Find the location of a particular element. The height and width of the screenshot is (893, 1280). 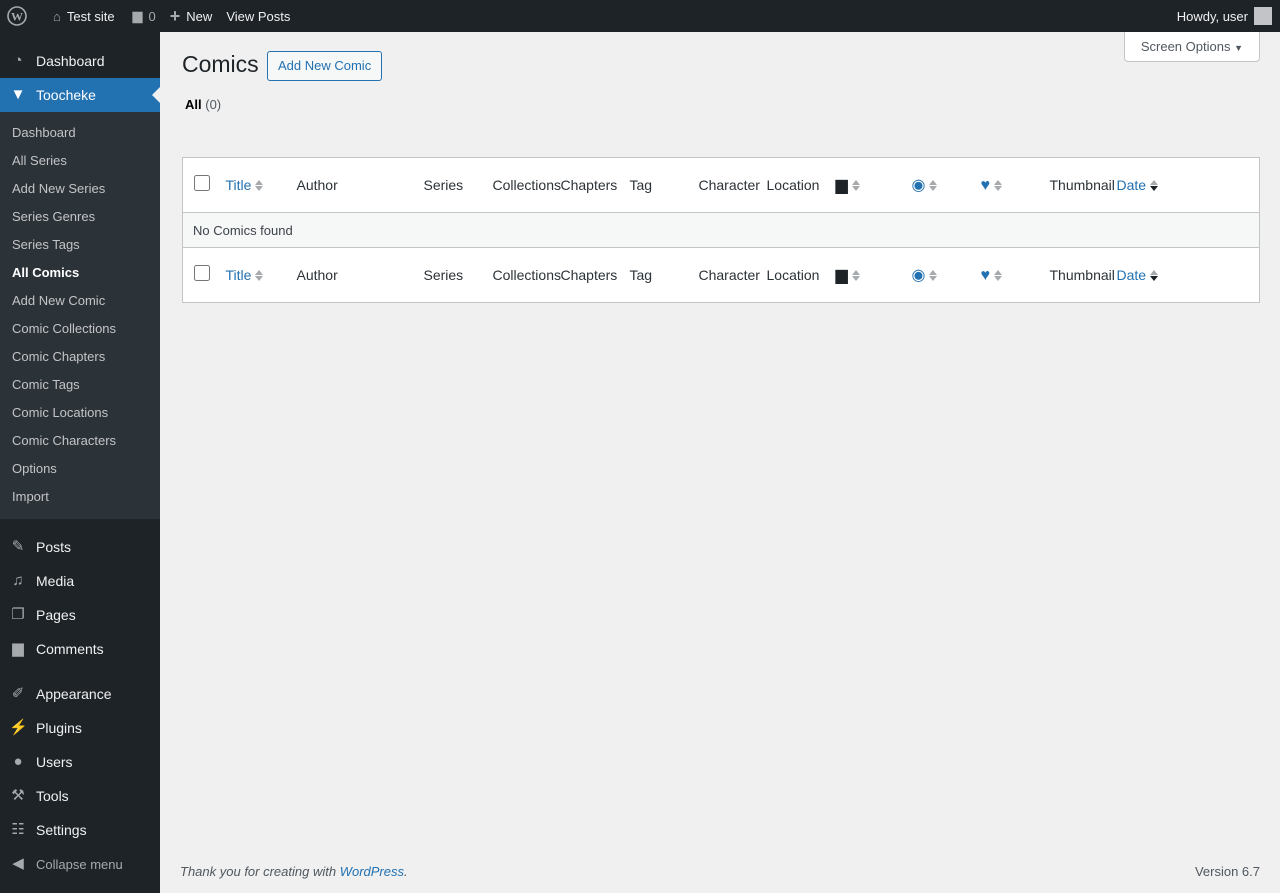

submenu-dashboard: Dashboard is located at coordinates (44, 132).